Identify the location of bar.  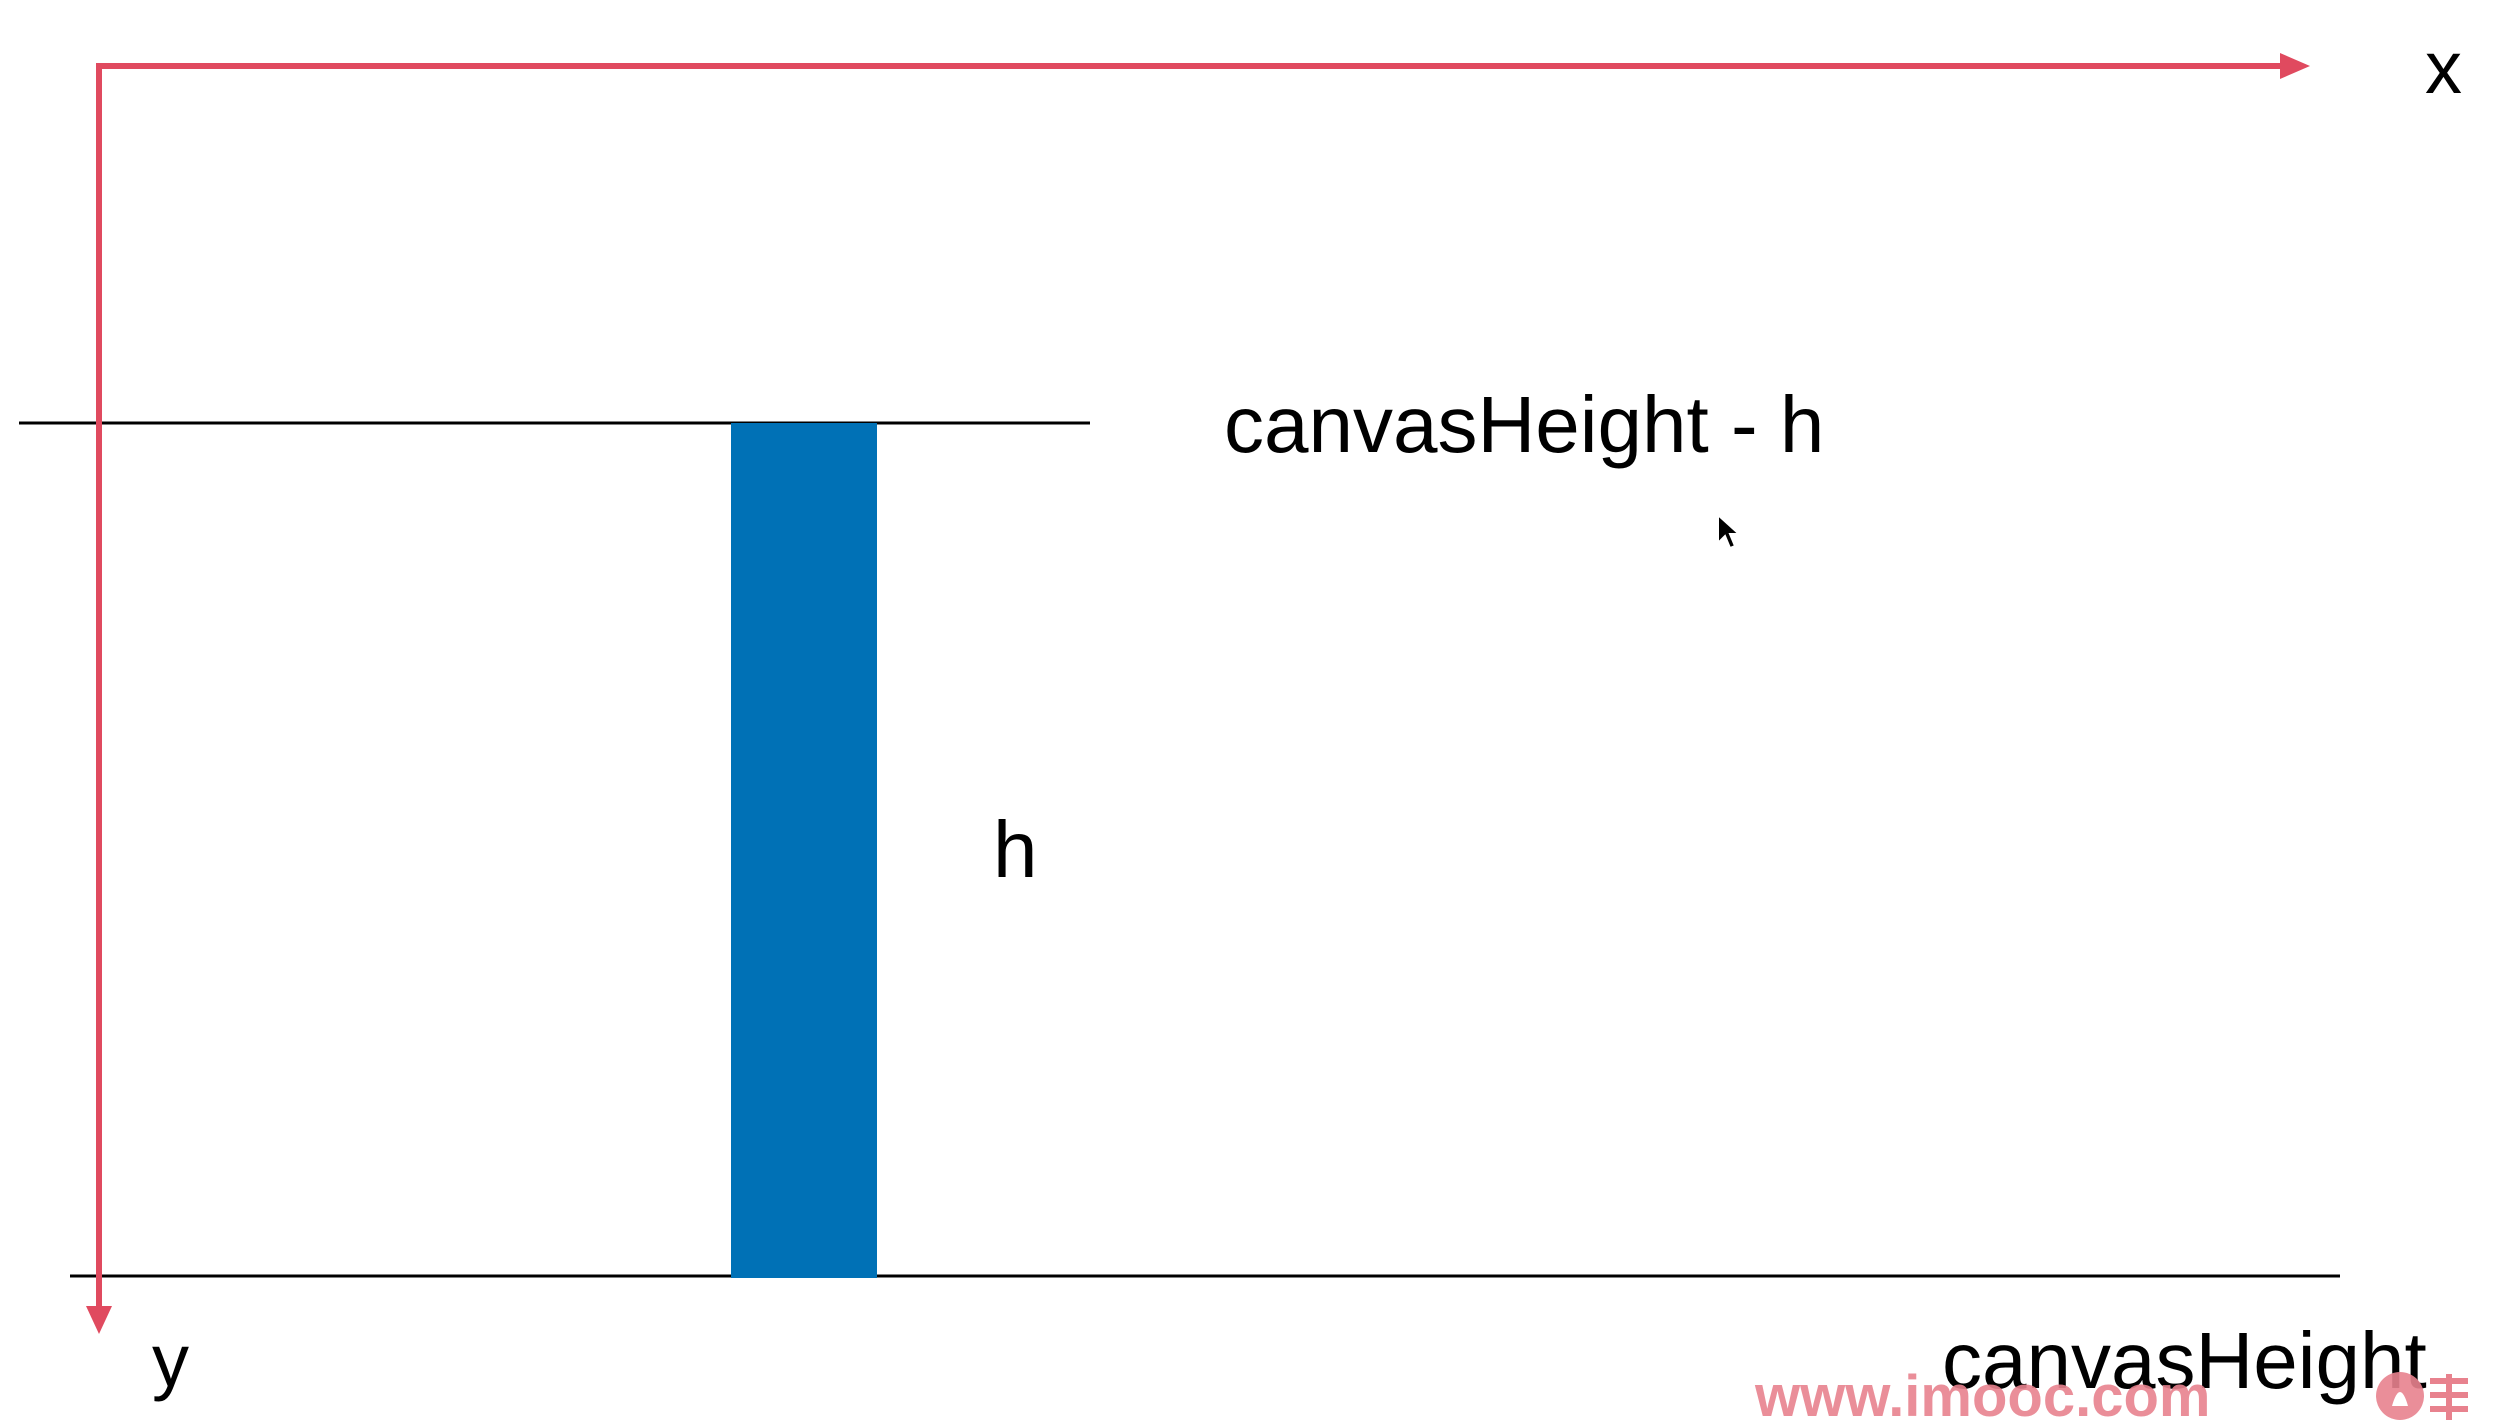
(804, 850).